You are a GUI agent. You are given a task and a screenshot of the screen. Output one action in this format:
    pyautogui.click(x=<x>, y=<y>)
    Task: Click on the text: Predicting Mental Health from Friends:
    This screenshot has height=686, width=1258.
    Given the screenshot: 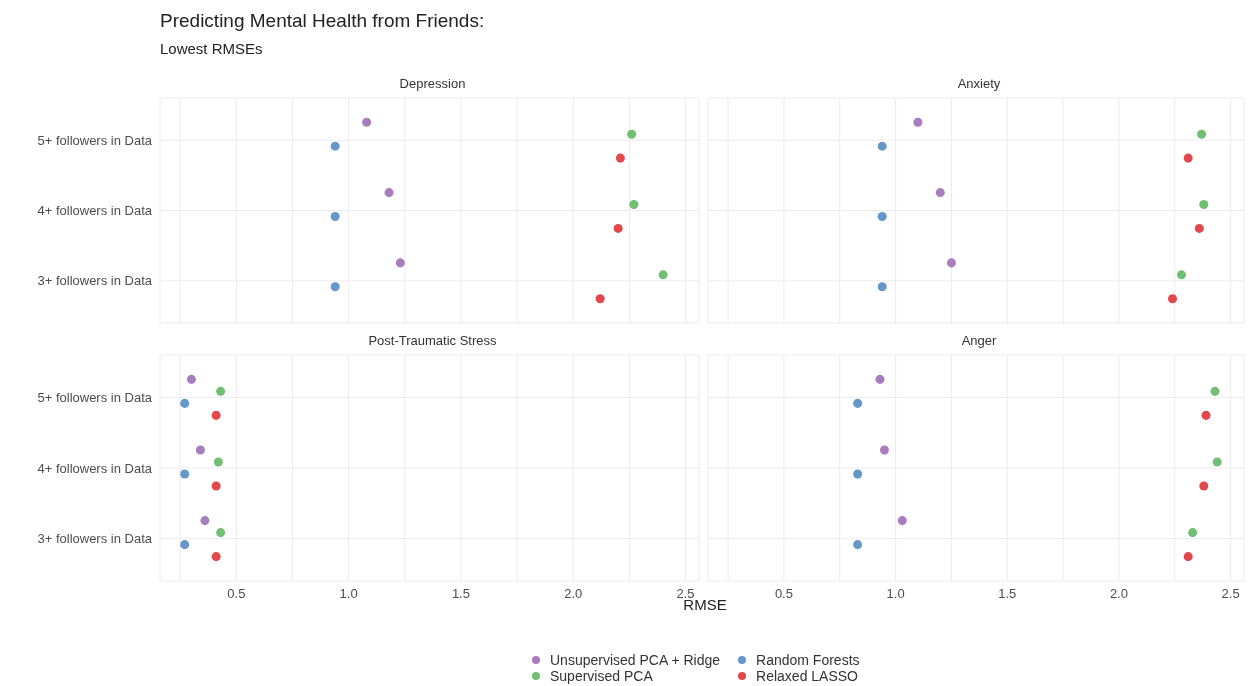 What is the action you would take?
    pyautogui.click(x=322, y=21)
    